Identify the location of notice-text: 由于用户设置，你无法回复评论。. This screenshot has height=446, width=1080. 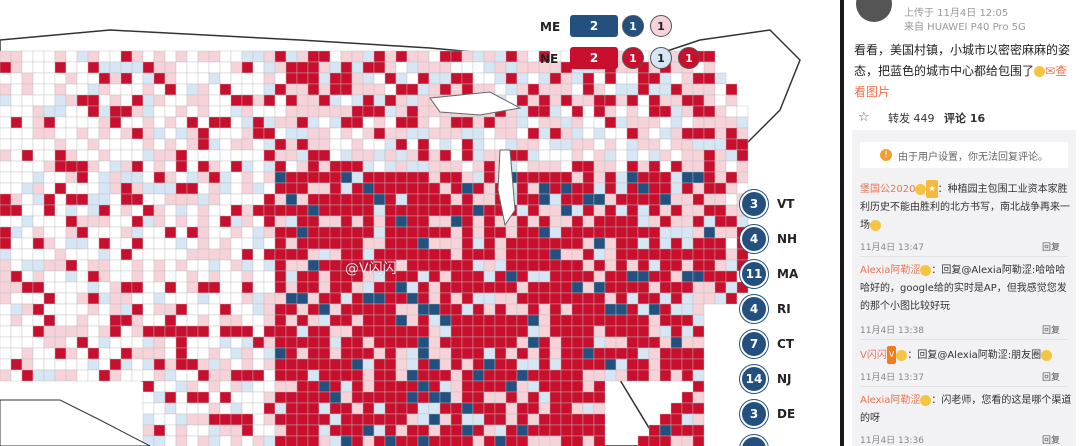
(973, 157).